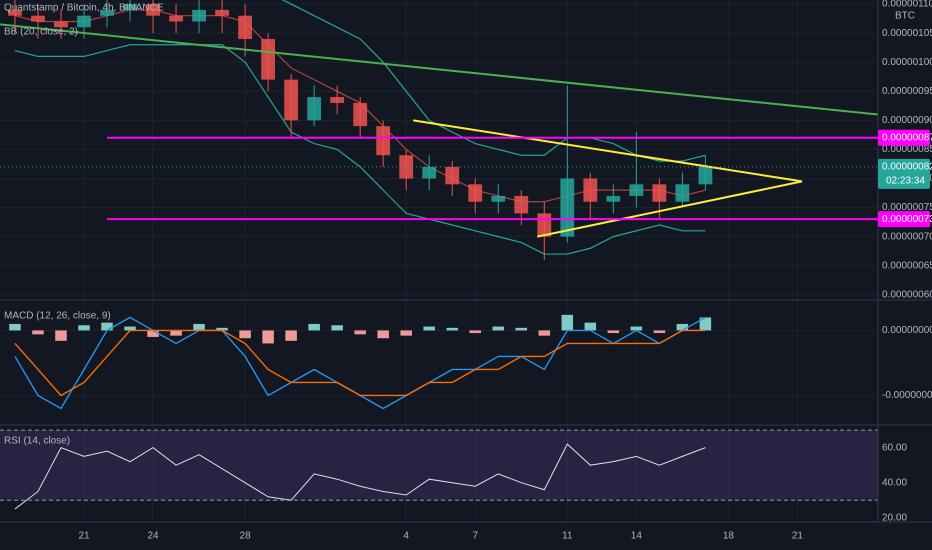 The width and height of the screenshot is (932, 550). What do you see at coordinates (907, 330) in the screenshot?
I see `y-tick-label: 0.00000000` at bounding box center [907, 330].